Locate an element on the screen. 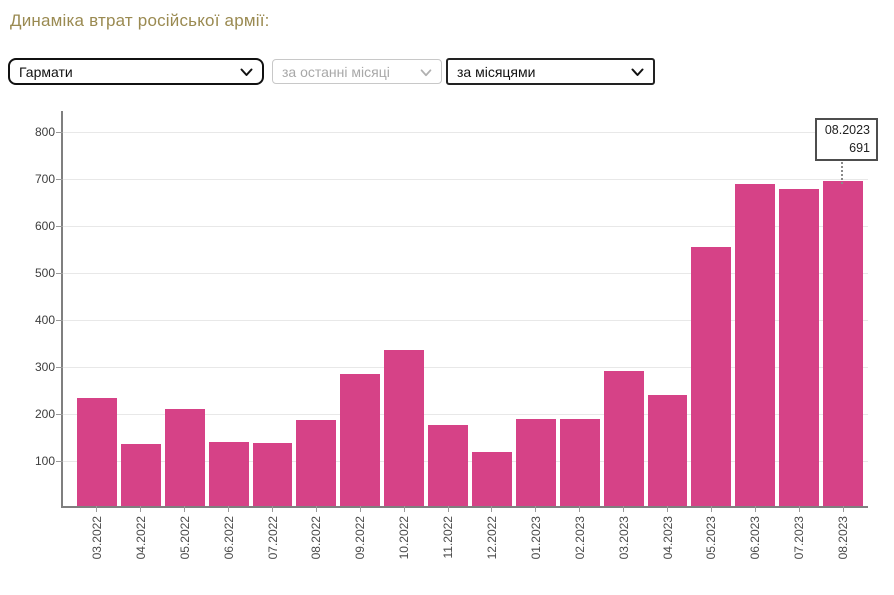 This screenshot has width=894, height=595. x-axis-label: 08.2022 is located at coordinates (316, 538).